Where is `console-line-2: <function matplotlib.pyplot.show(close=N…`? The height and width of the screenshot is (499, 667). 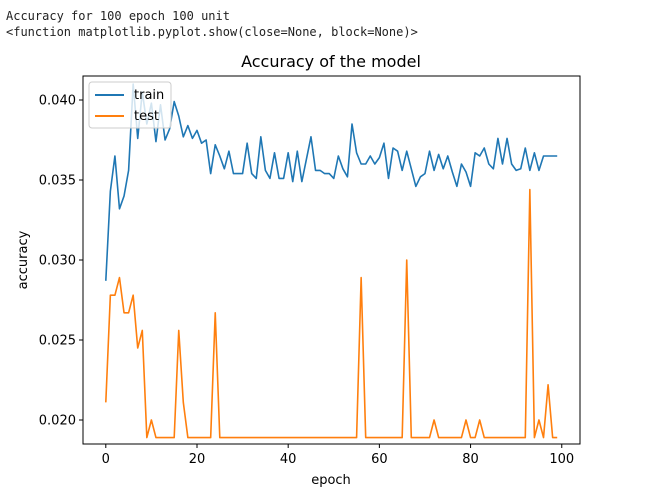
console-line-2: <function matplotlib.pyplot.show(close=N… is located at coordinates (212, 32).